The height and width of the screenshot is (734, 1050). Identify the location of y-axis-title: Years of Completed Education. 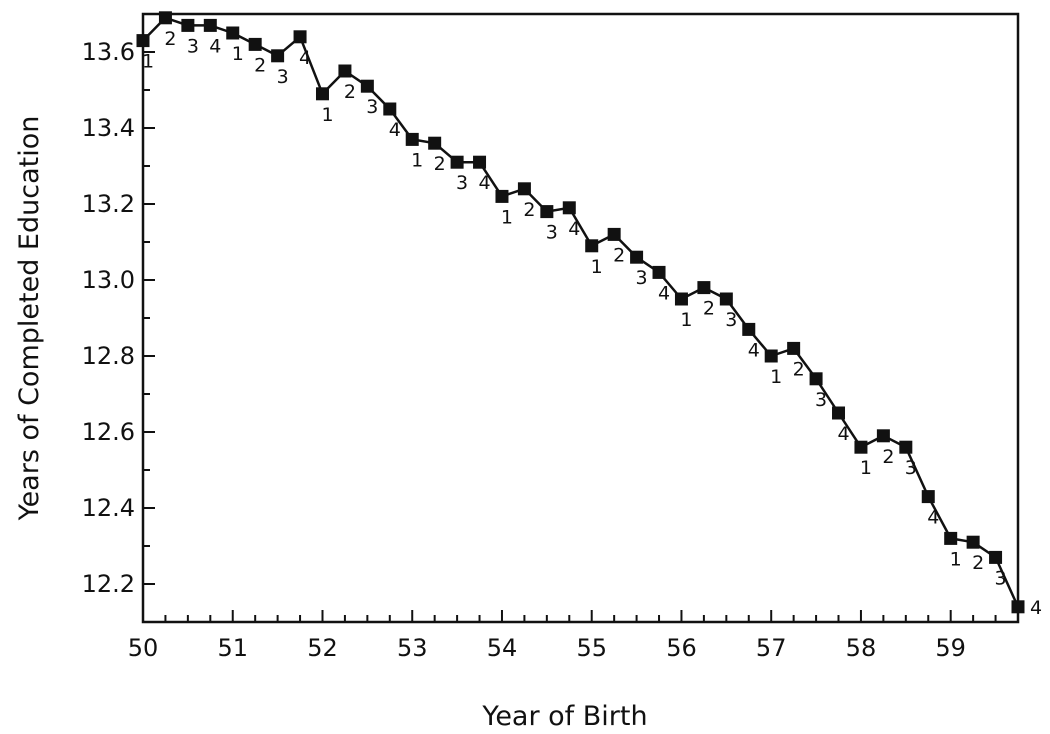
(29, 319).